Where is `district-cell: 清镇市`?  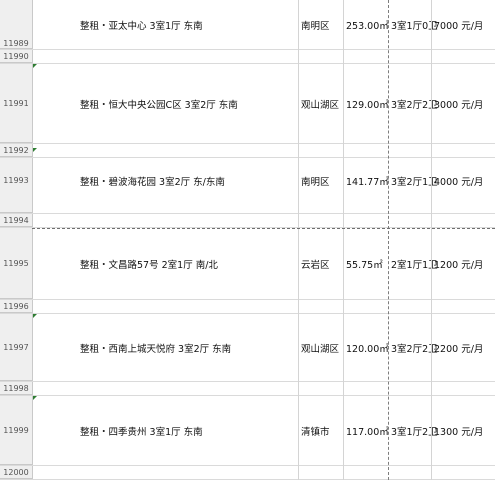 district-cell: 清镇市 is located at coordinates (315, 432).